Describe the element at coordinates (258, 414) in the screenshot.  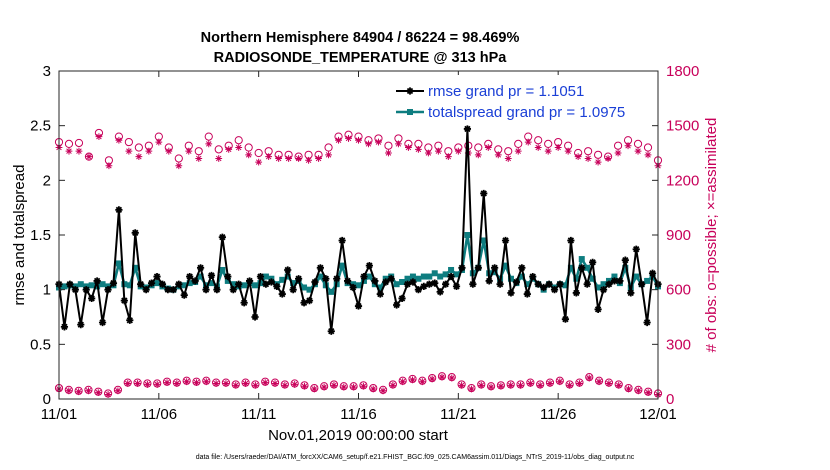
I see `x-tick-label: 11/11` at that location.